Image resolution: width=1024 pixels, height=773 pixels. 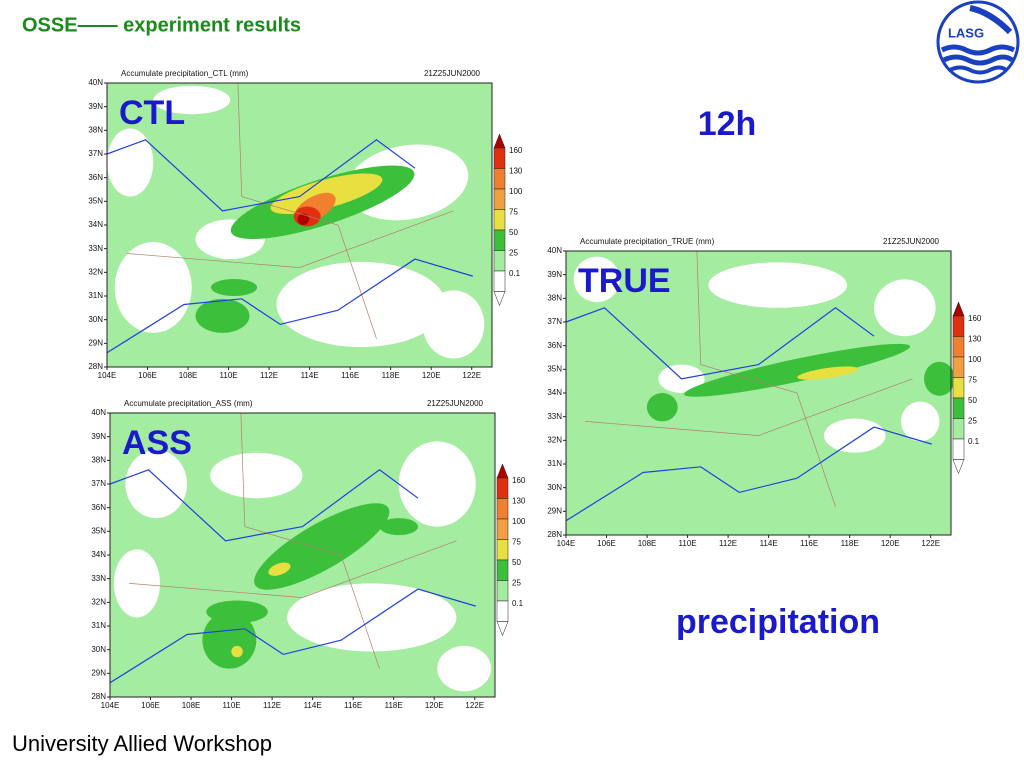 What do you see at coordinates (624, 281) in the screenshot?
I see `panel-label: TRUE` at bounding box center [624, 281].